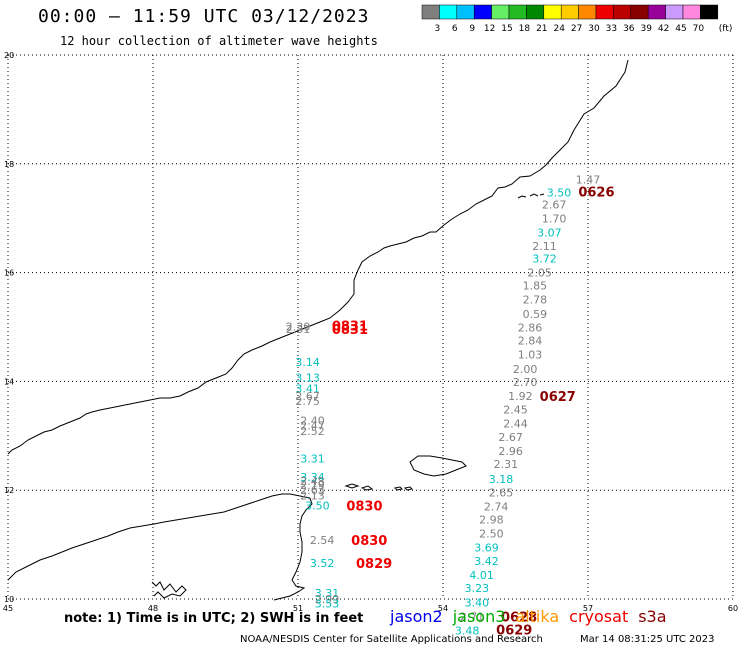 The height and width of the screenshot is (650, 740). I want to click on masirah-island, so click(531, 196).